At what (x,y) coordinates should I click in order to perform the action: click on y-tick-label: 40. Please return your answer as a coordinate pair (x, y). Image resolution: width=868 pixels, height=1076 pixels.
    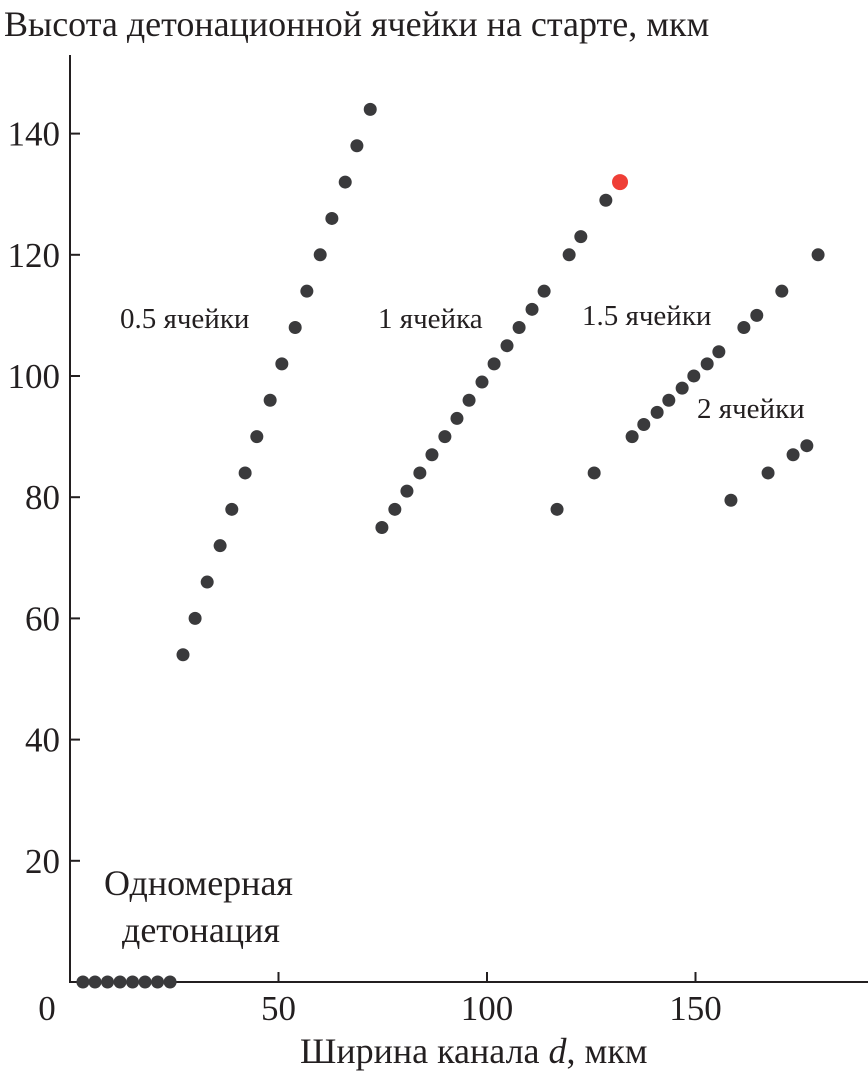
    Looking at the image, I should click on (42, 740).